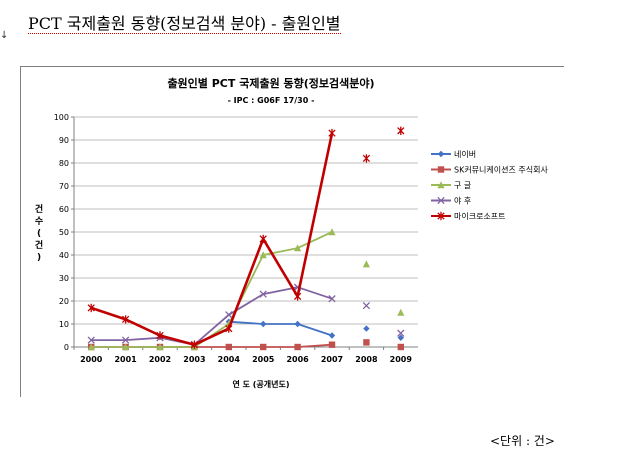  What do you see at coordinates (229, 359) in the screenshot?
I see `x-tick-label: 2004` at bounding box center [229, 359].